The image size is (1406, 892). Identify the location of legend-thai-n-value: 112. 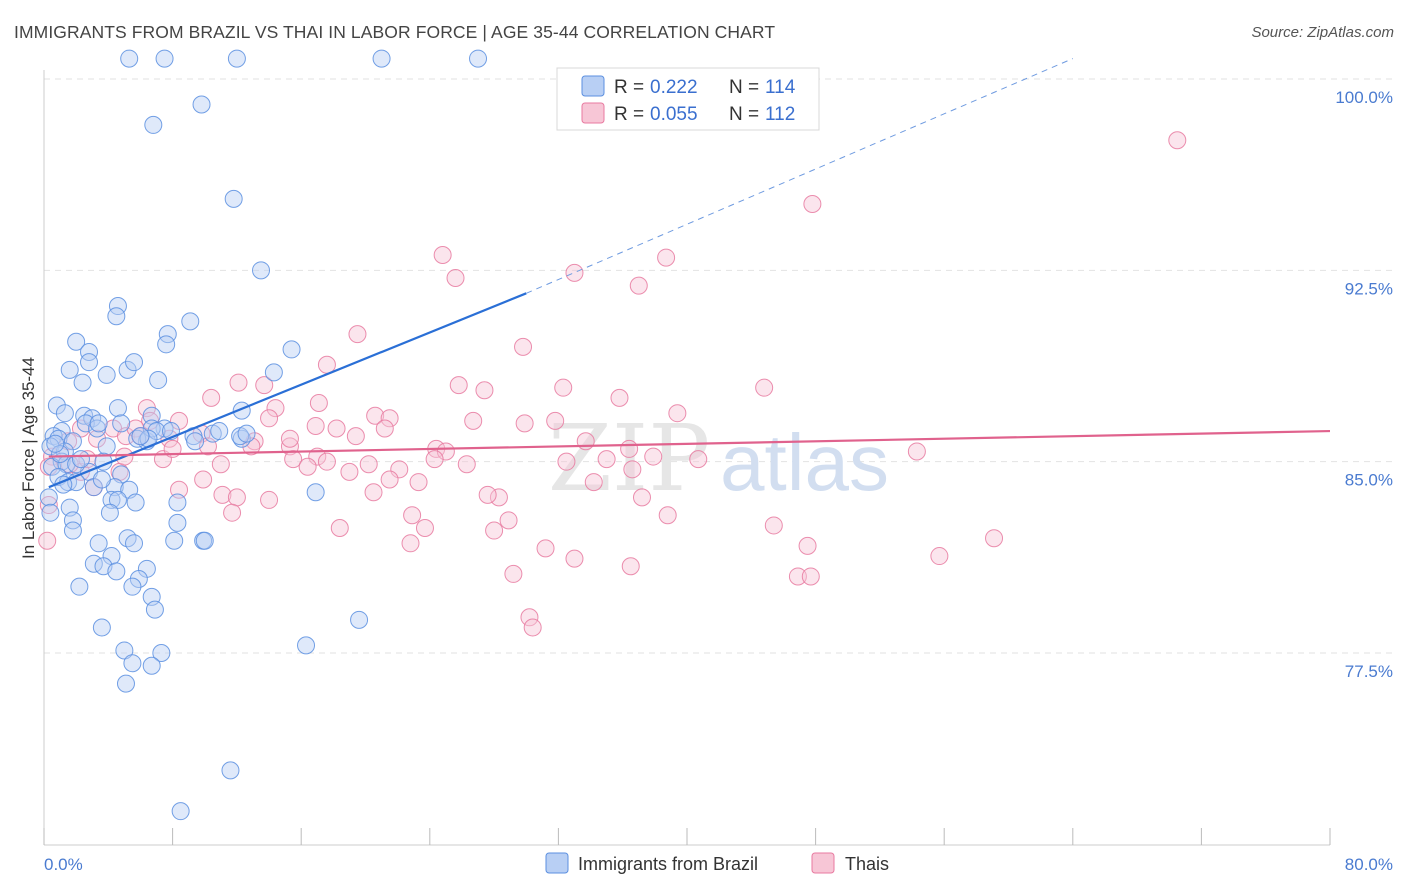
(780, 114).